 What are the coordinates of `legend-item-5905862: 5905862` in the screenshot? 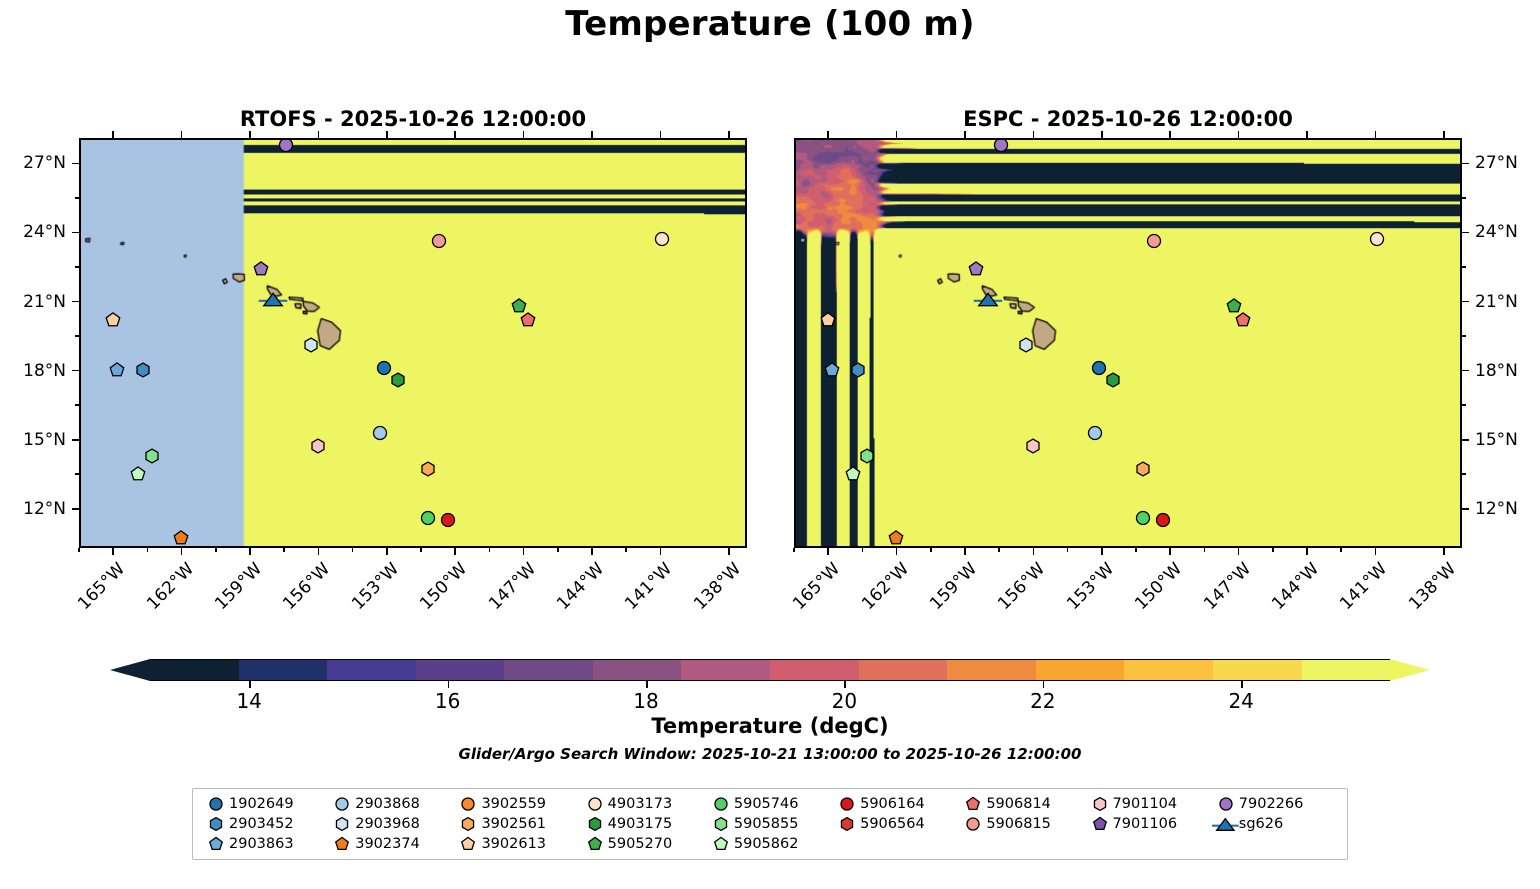 It's located at (771, 844).